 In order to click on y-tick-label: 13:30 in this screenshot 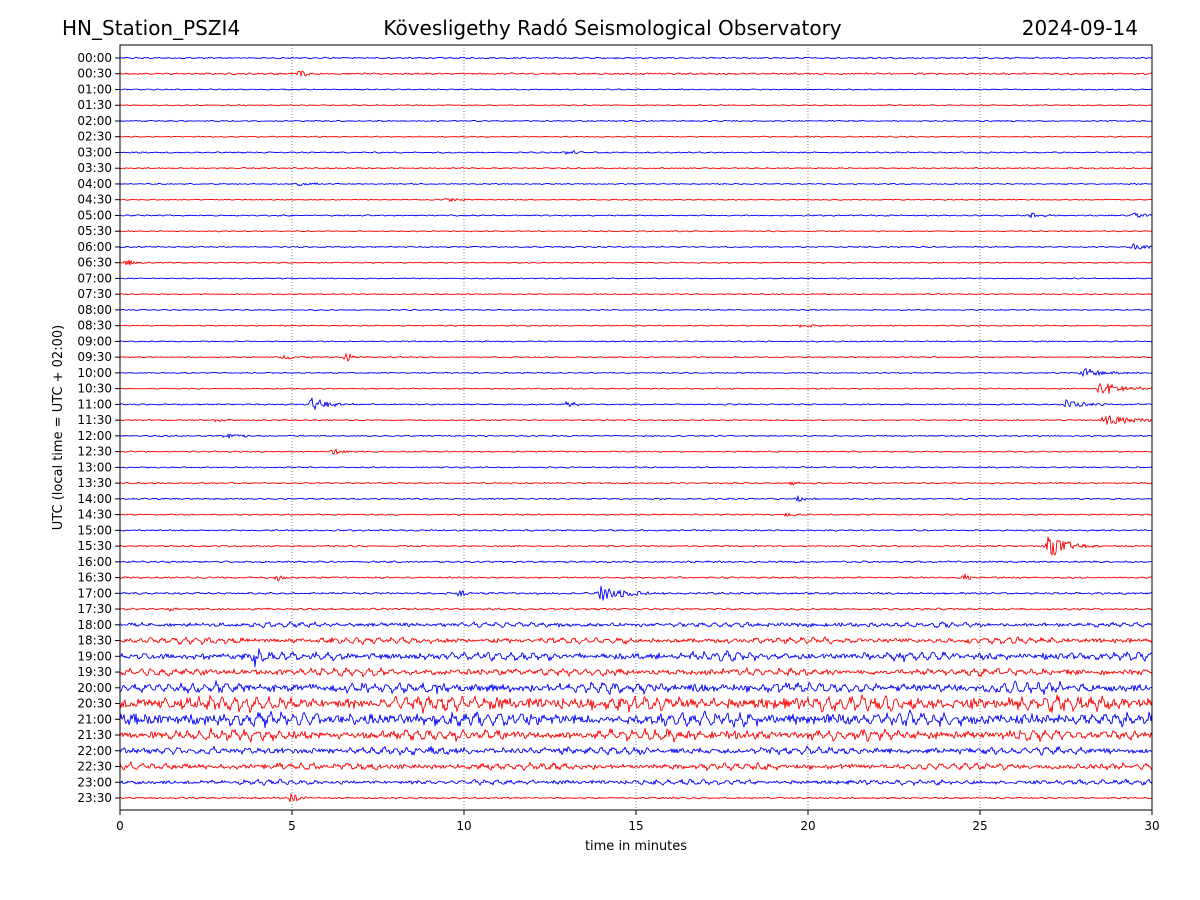, I will do `click(94, 483)`.